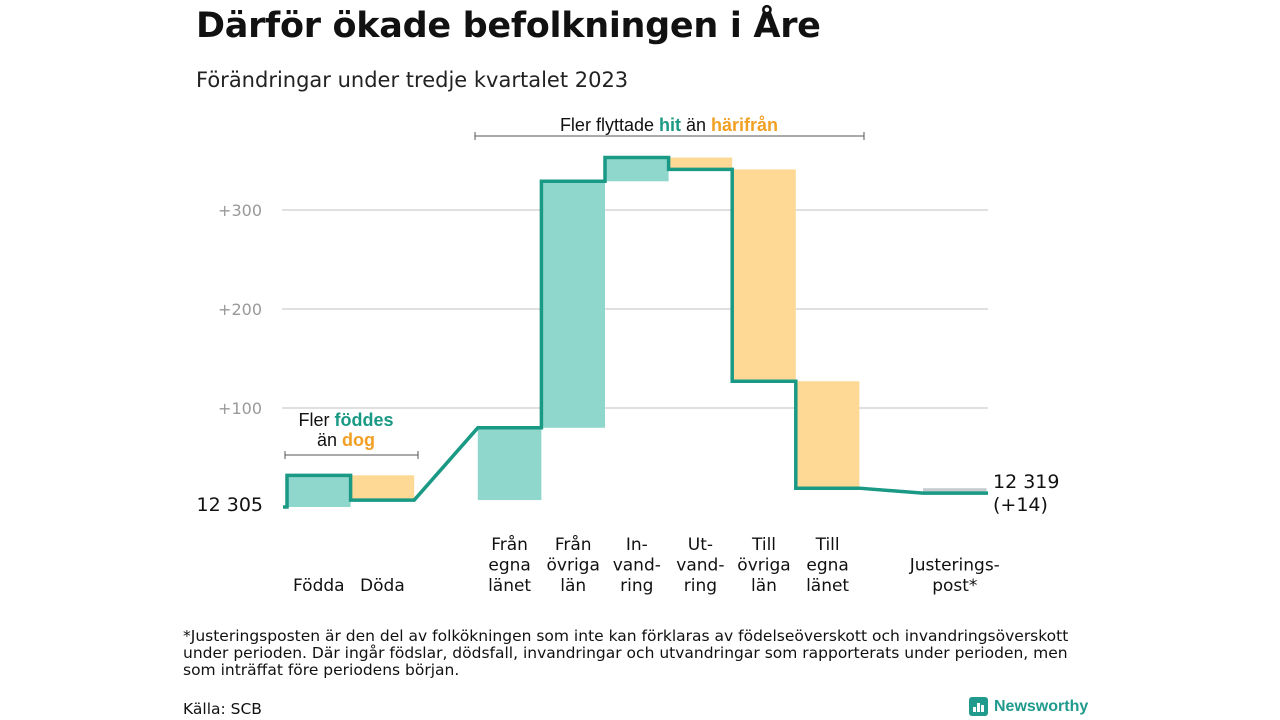 This screenshot has height=720, width=1280. I want to click on chart-title: Därför ökade befolkningen i Åre, so click(508, 26).